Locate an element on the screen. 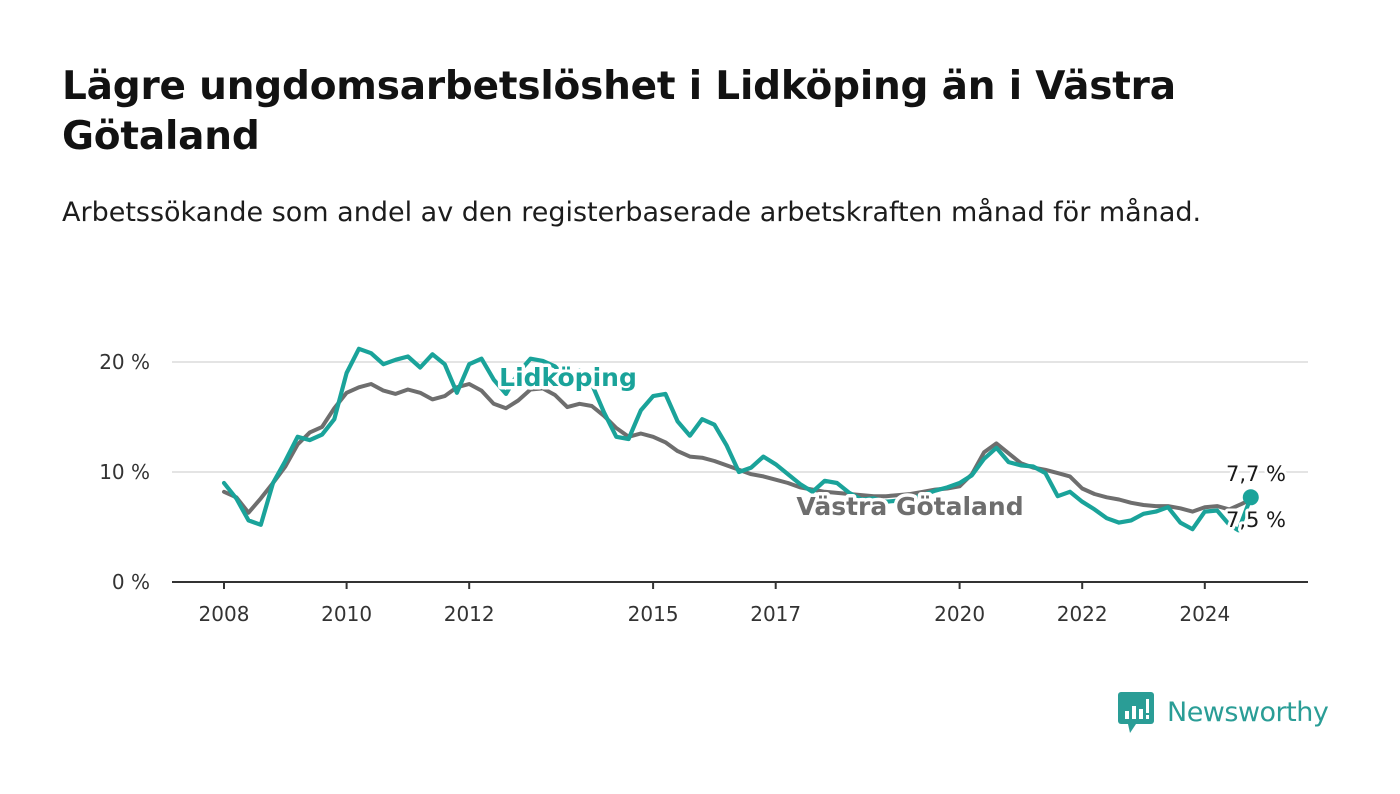 The height and width of the screenshot is (794, 1400). x-tick-label: 2010 is located at coordinates (346, 614).